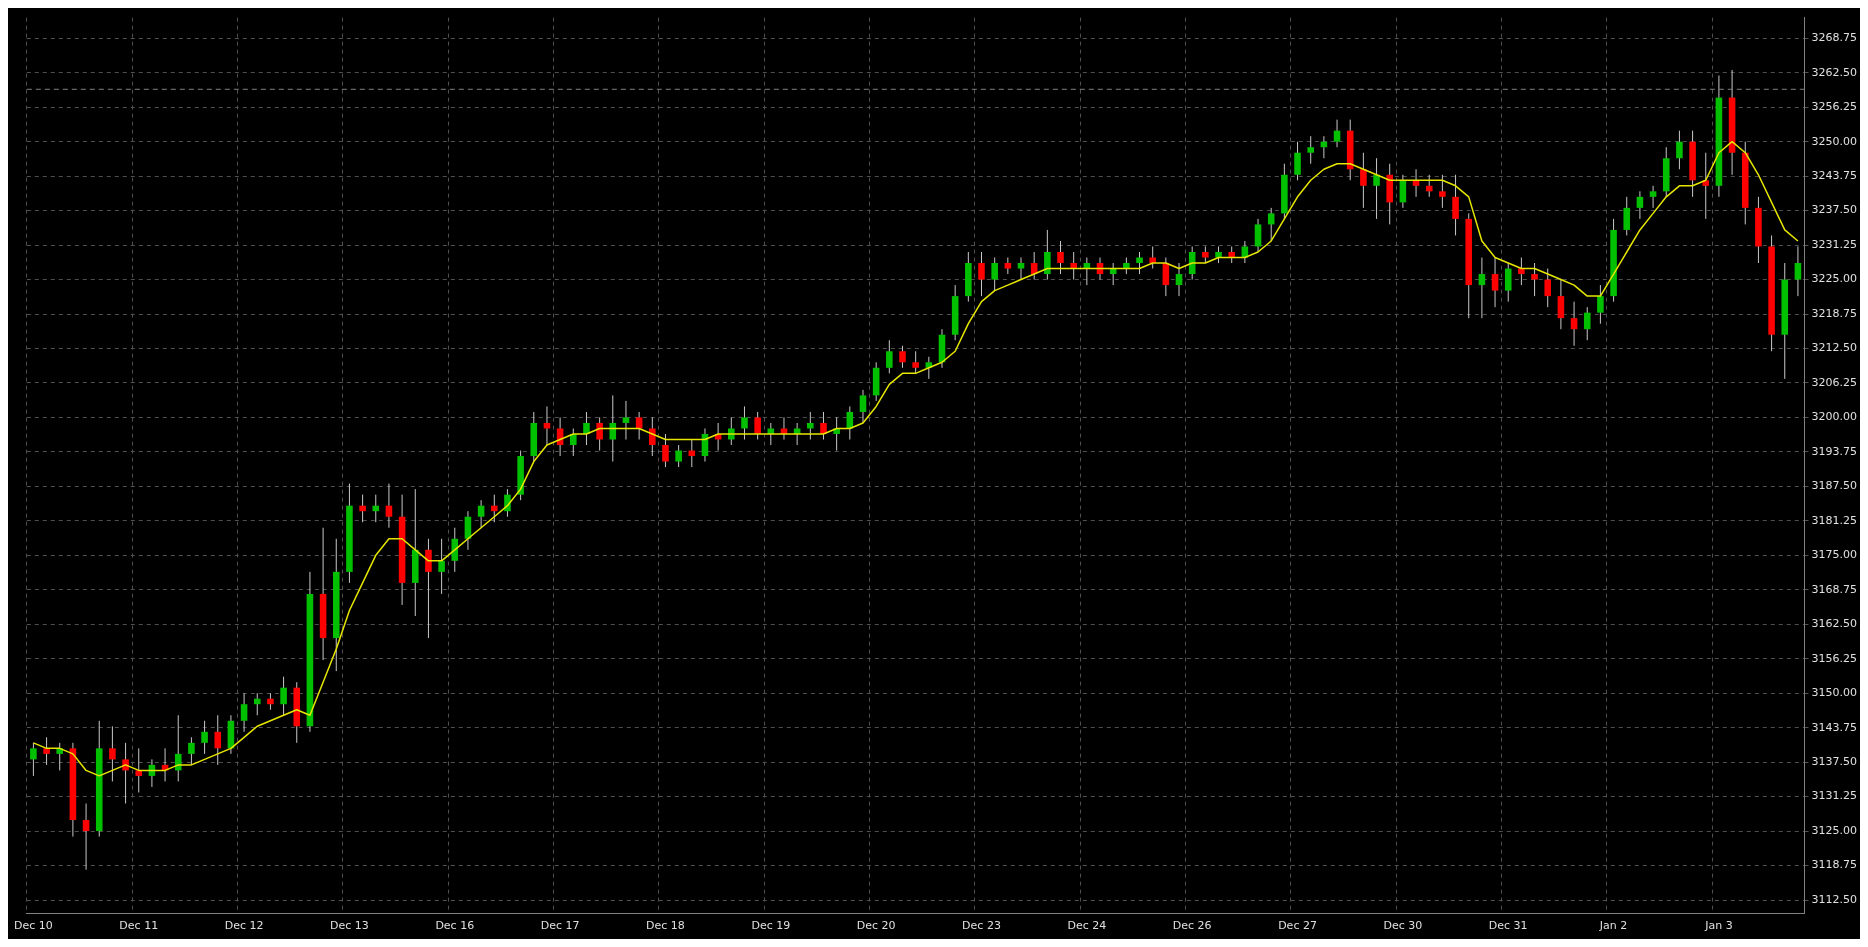  Describe the element at coordinates (1834, 865) in the screenshot. I see `y-tick-label: 3118.75` at that location.